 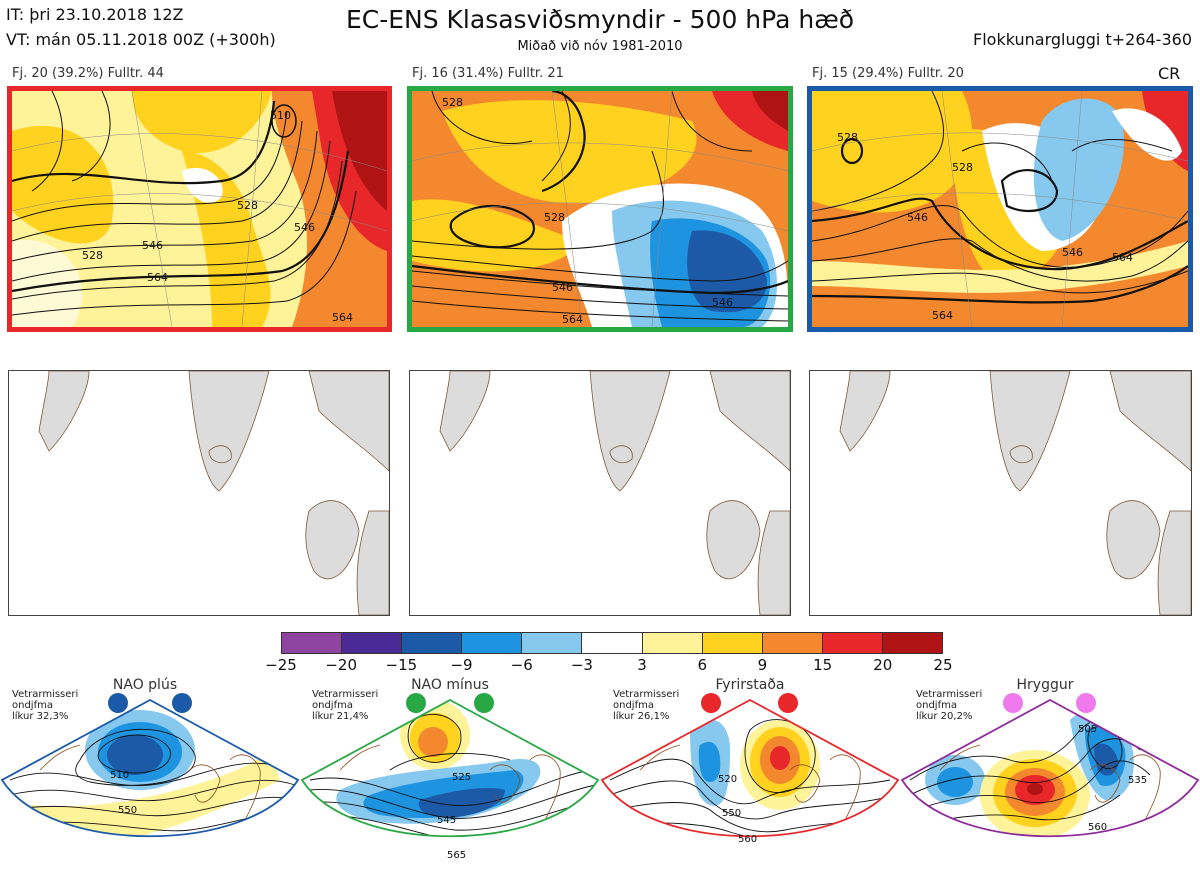 What do you see at coordinates (521, 665) in the screenshot?
I see `colorbar-tick-label: −6` at bounding box center [521, 665].